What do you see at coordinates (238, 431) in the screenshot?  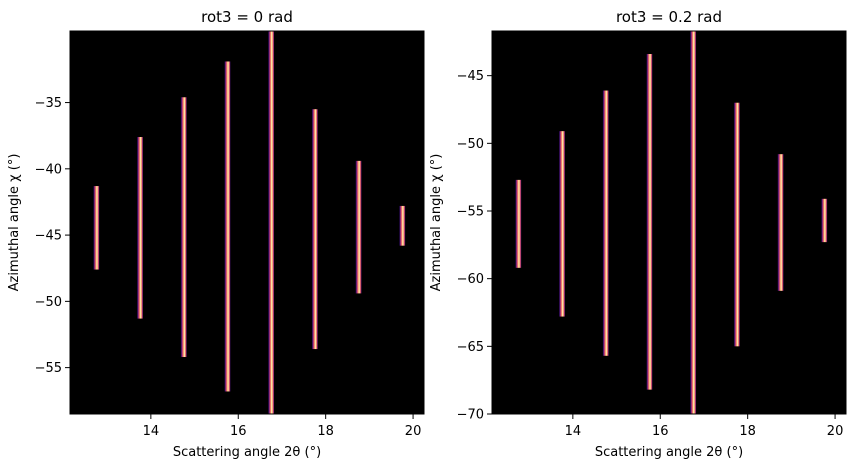 I see `left-x-tick-label: 16` at bounding box center [238, 431].